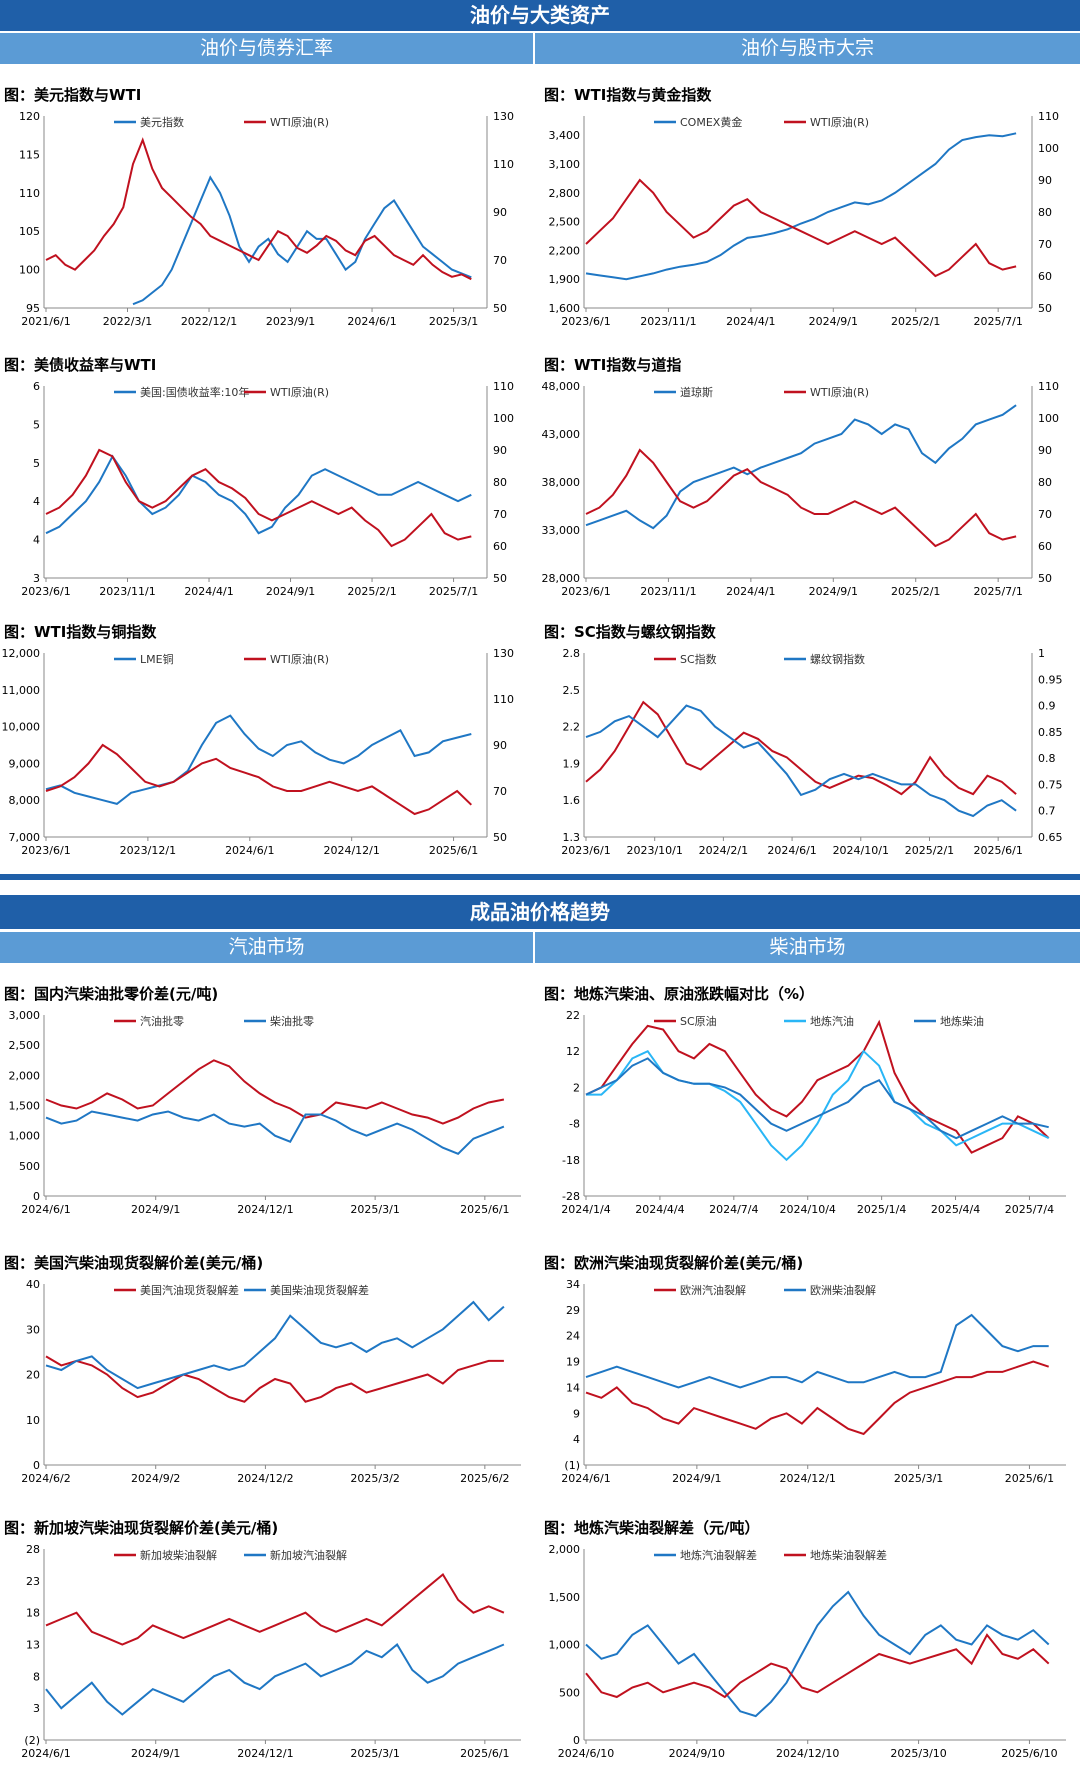  I want to click on x-tick-label: 2024/10/4, so click(808, 1209).